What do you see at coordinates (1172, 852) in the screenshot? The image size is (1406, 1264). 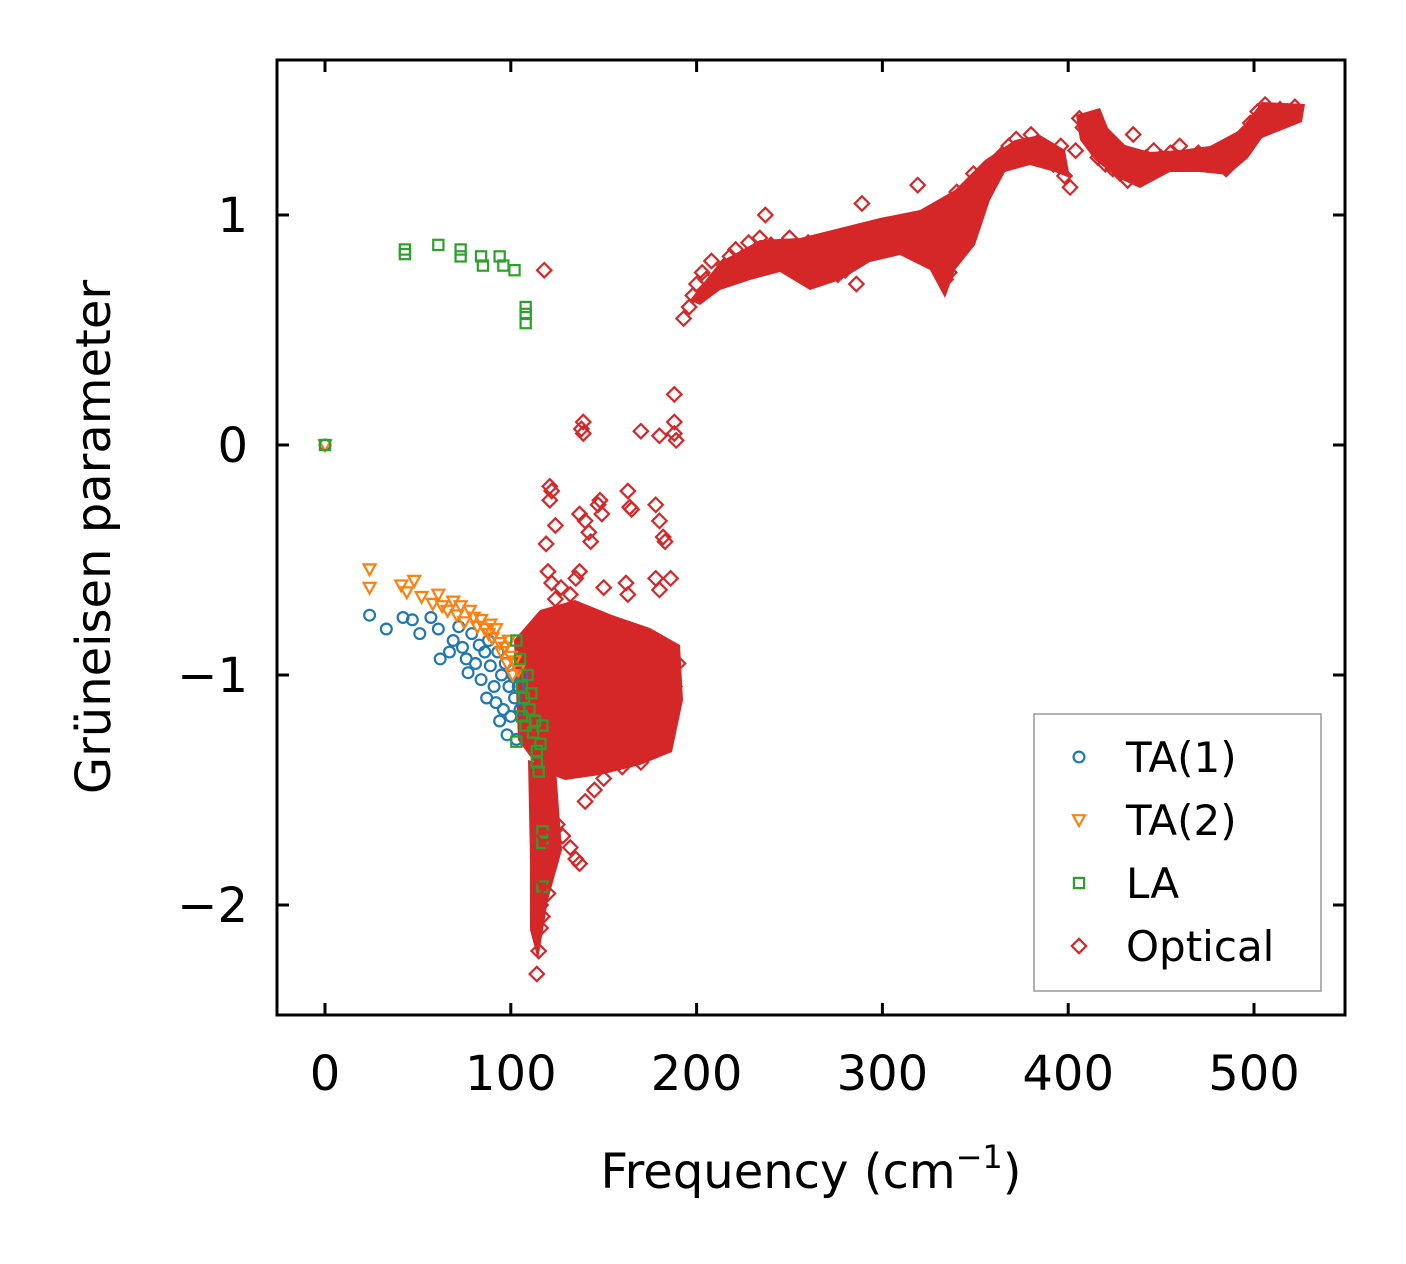 I see `legend-entries: TA(1) TA(2) LA Optical` at bounding box center [1172, 852].